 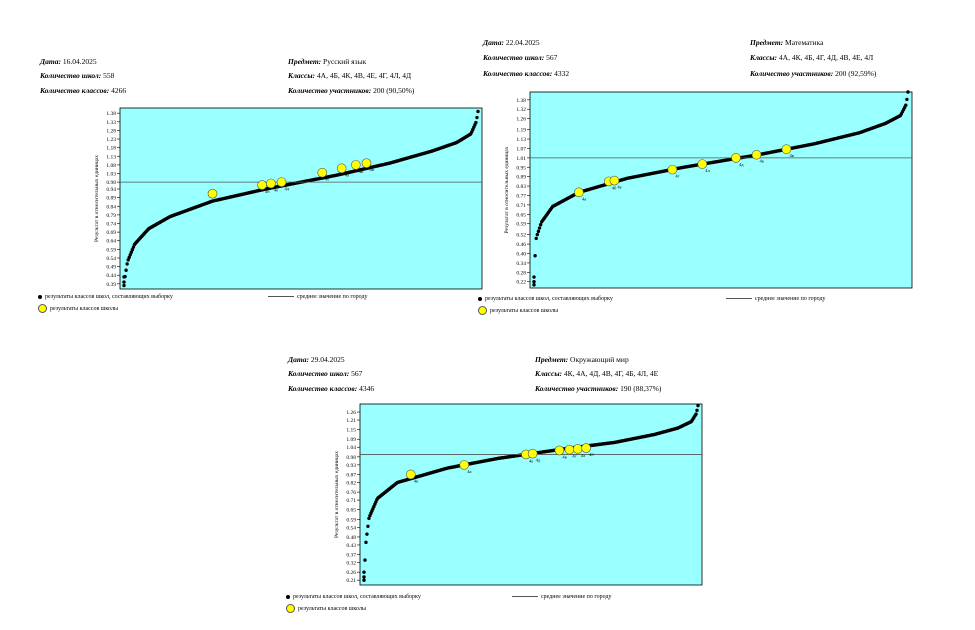 What do you see at coordinates (531, 460) in the screenshot?
I see `school-class-label: 4е` at bounding box center [531, 460].